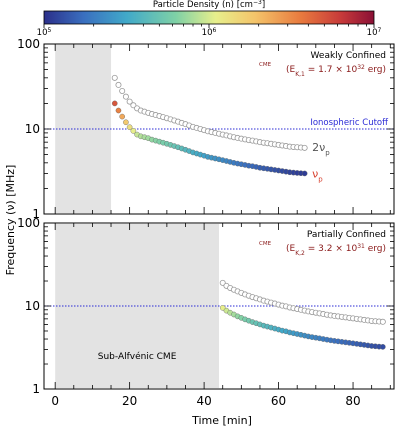 This screenshot has height=429, width=400. I want to click on colorbar-gradient, so click(209, 17).